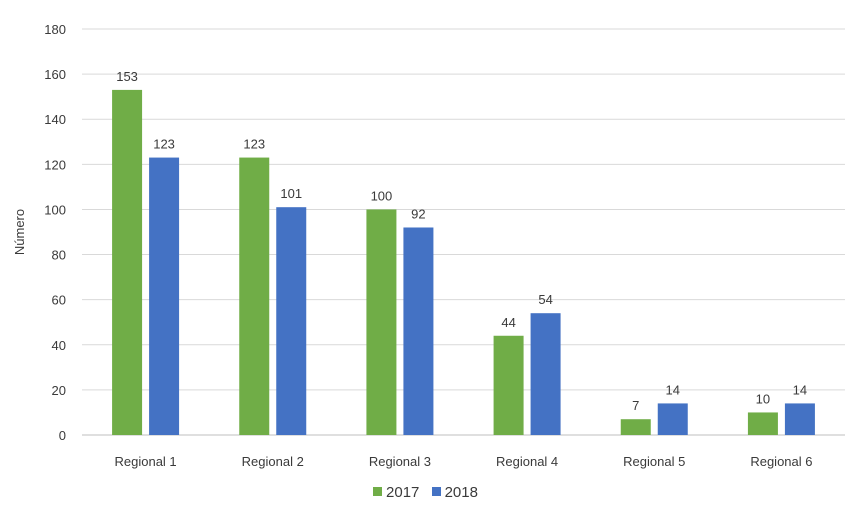 The width and height of the screenshot is (851, 505). What do you see at coordinates (59, 390) in the screenshot?
I see `y-tick-label-20: 20` at bounding box center [59, 390].